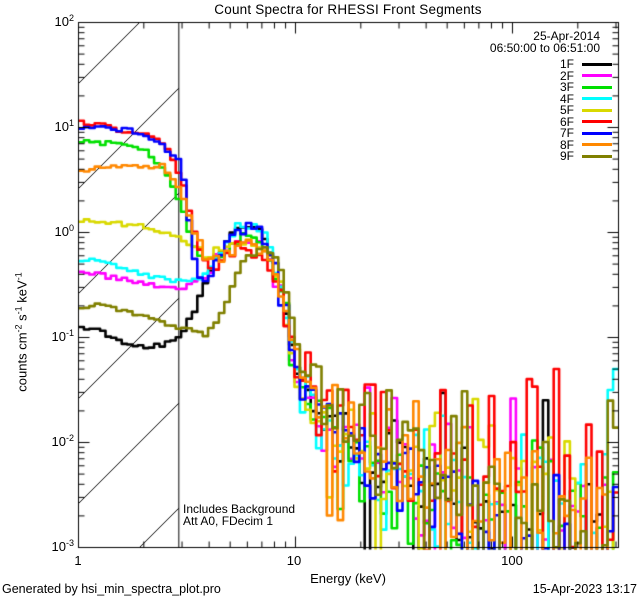  What do you see at coordinates (521, 64) in the screenshot?
I see `legend-row-1f: 1F` at bounding box center [521, 64].